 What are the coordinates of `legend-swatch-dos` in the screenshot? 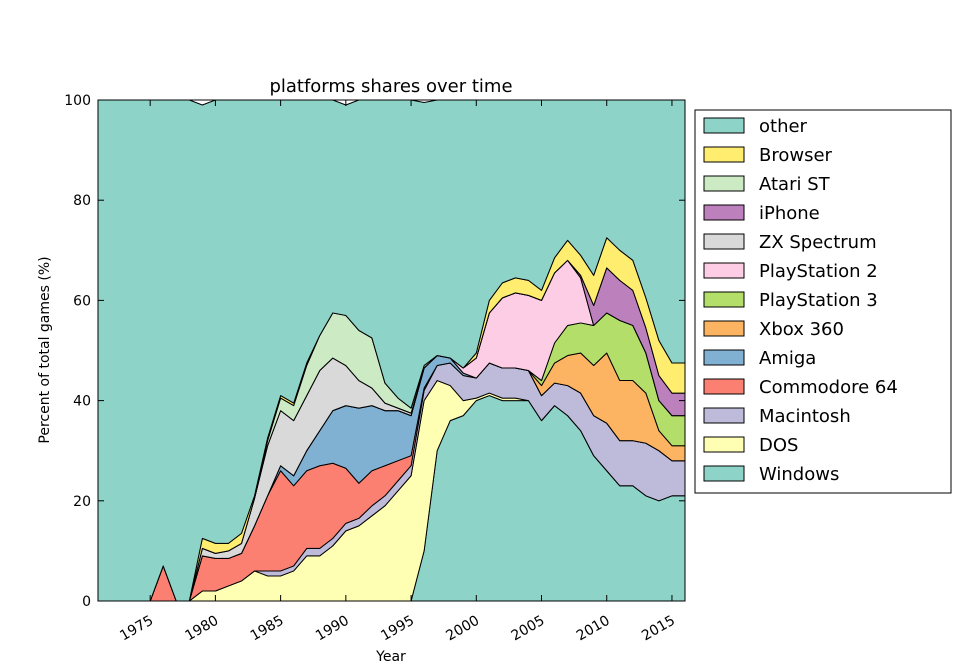 It's located at (724, 444).